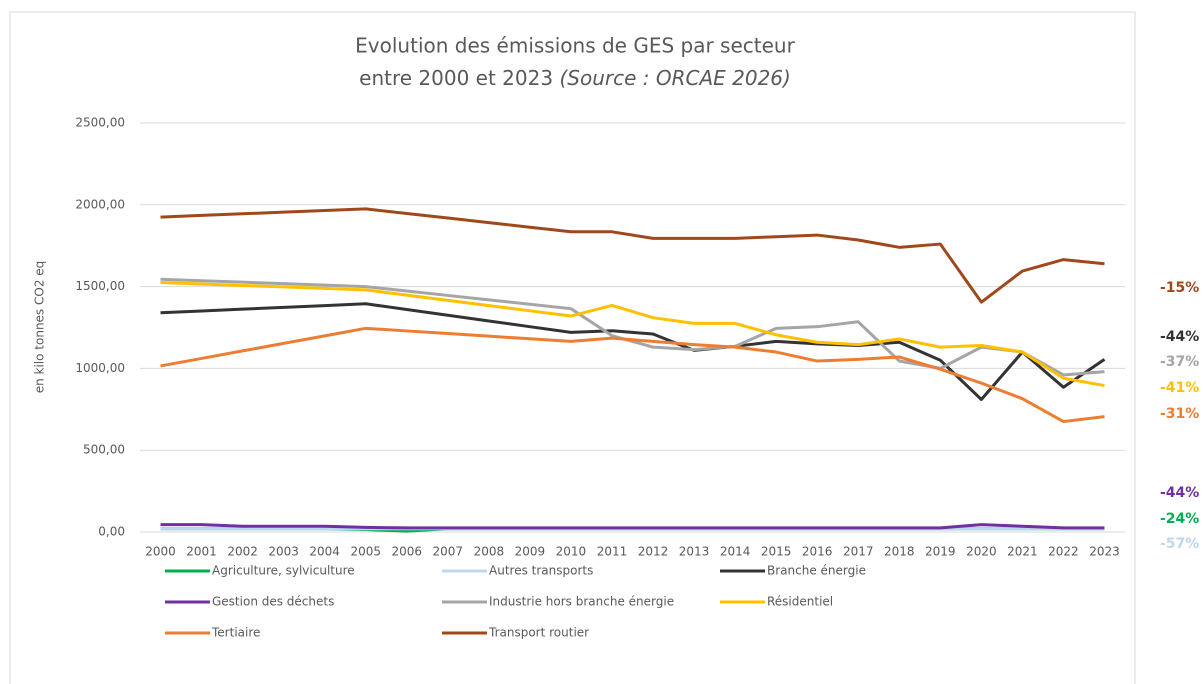 The height and width of the screenshot is (684, 1203). What do you see at coordinates (612, 552) in the screenshot?
I see `x-tick-label: 2011` at bounding box center [612, 552].